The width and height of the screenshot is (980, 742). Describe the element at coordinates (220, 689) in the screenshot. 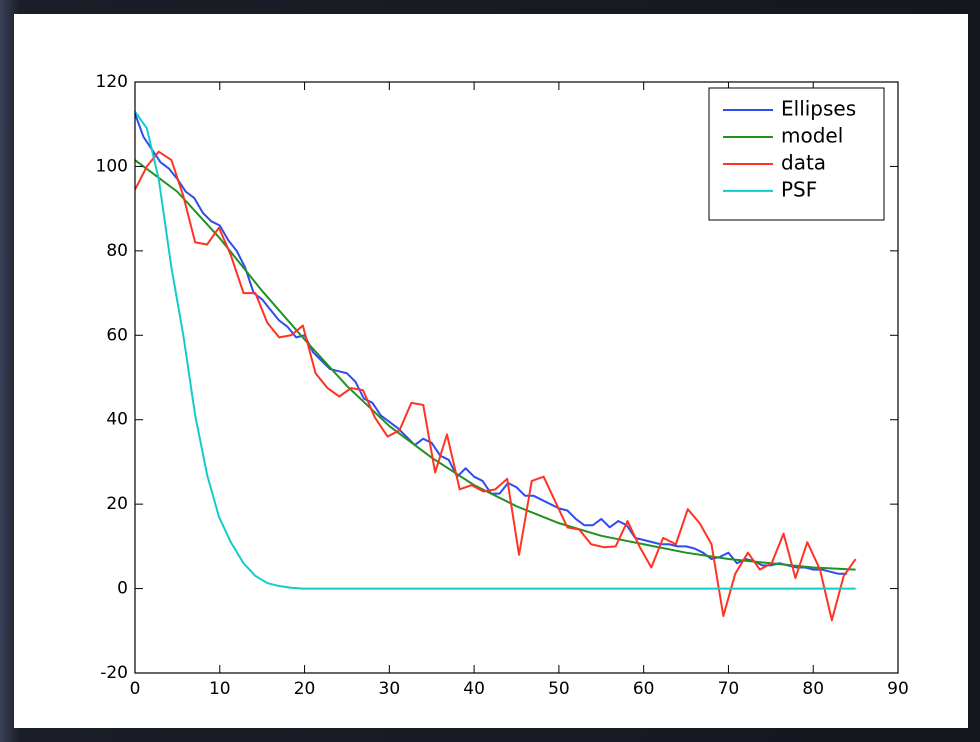

I see `x-tick-label: 10` at that location.